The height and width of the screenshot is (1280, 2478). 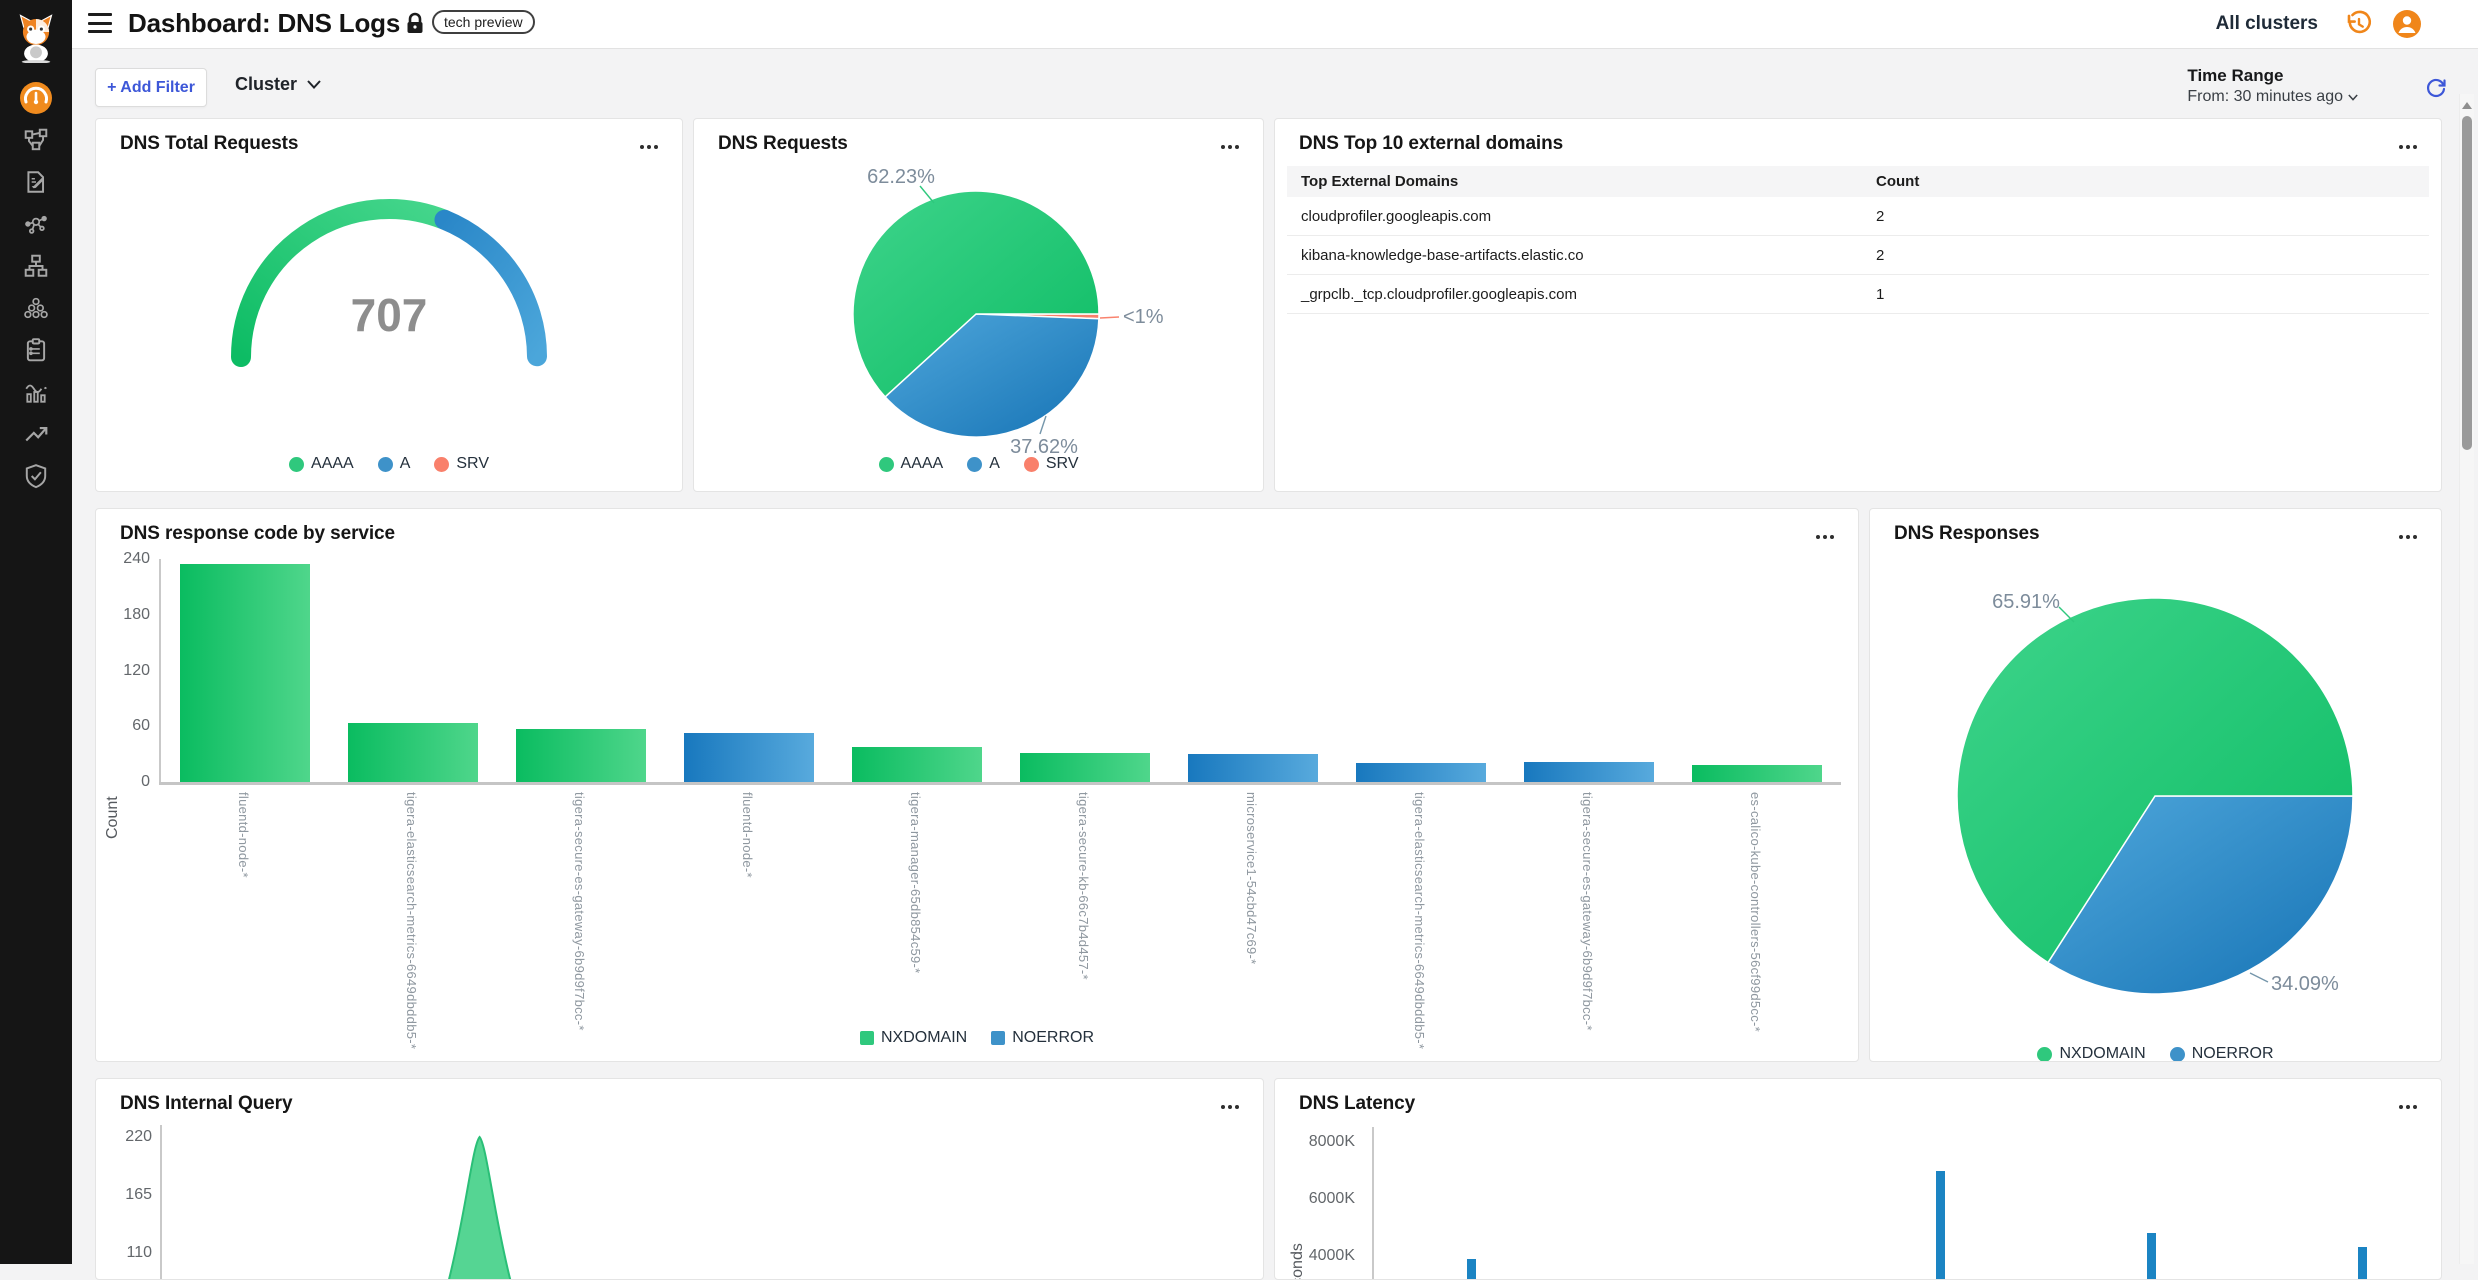 I want to click on user-avatar, so click(x=2407, y=26).